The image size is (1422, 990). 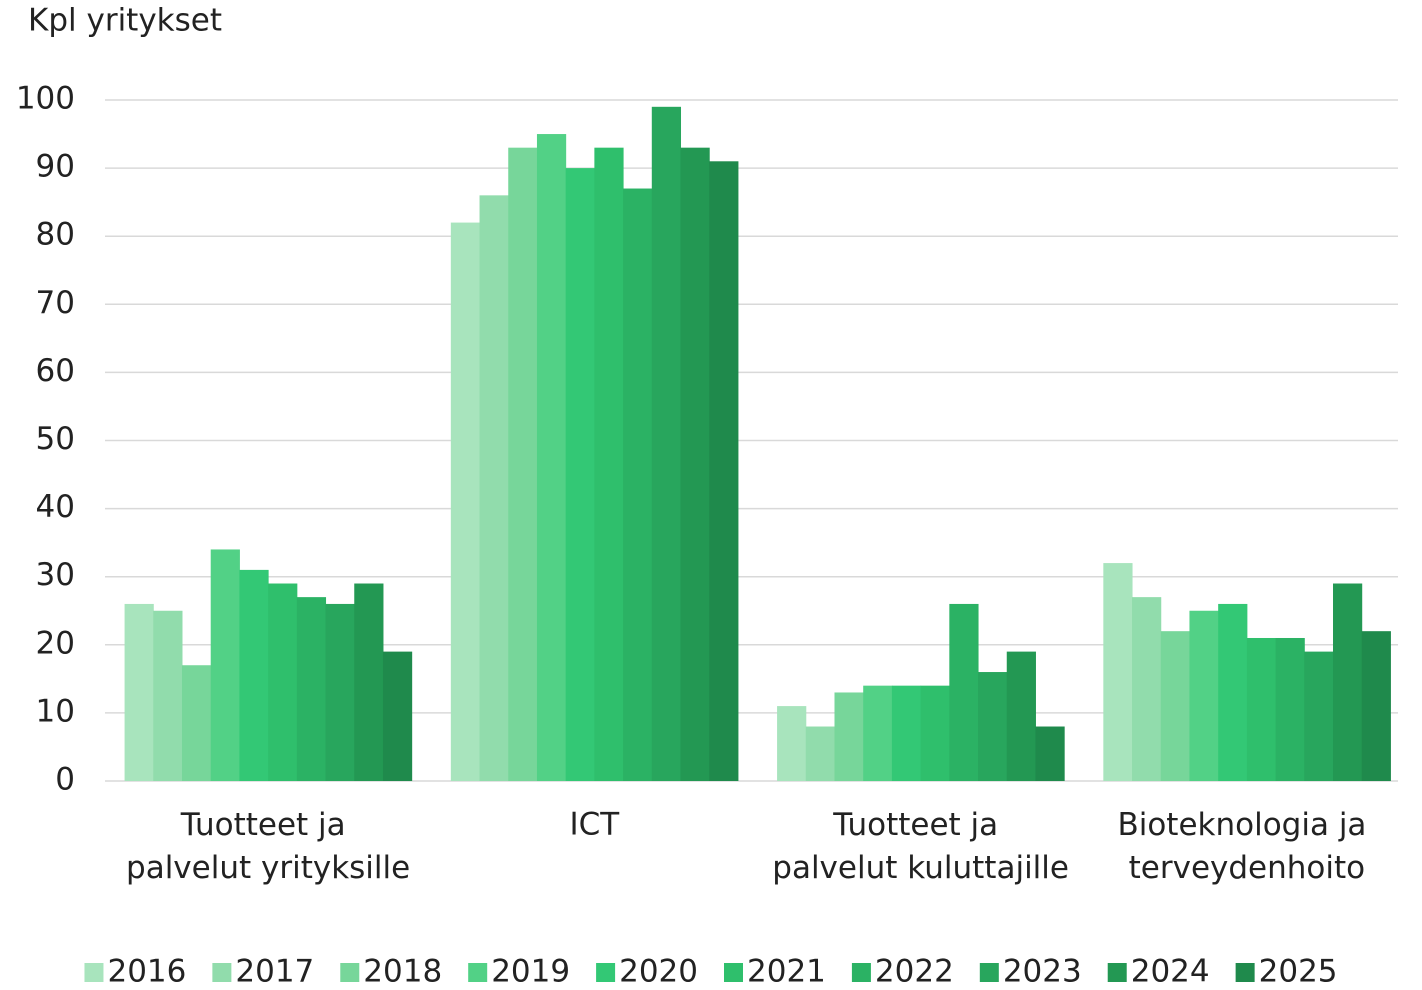 I want to click on legend-label: 2024, so click(x=1170, y=972).